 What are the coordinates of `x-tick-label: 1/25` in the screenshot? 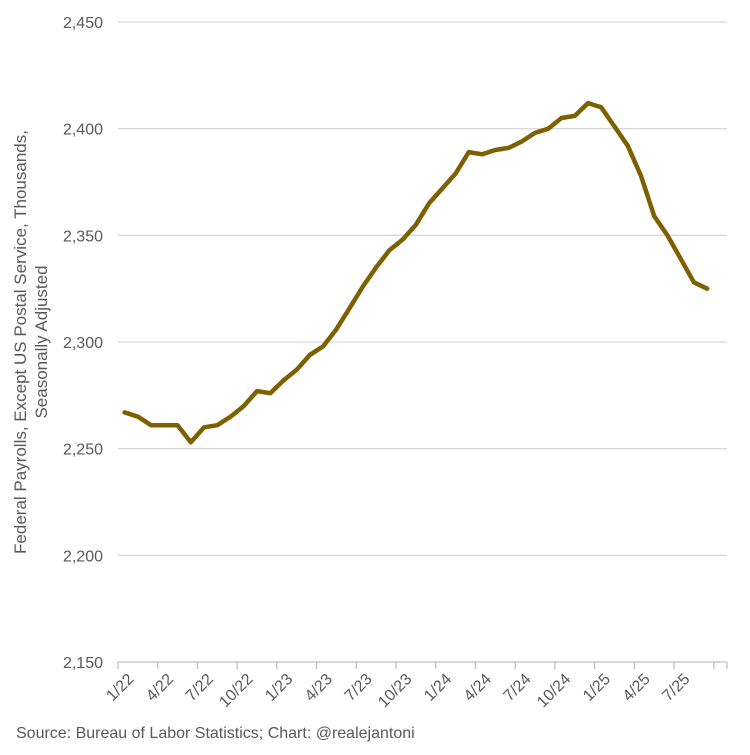 It's located at (597, 688).